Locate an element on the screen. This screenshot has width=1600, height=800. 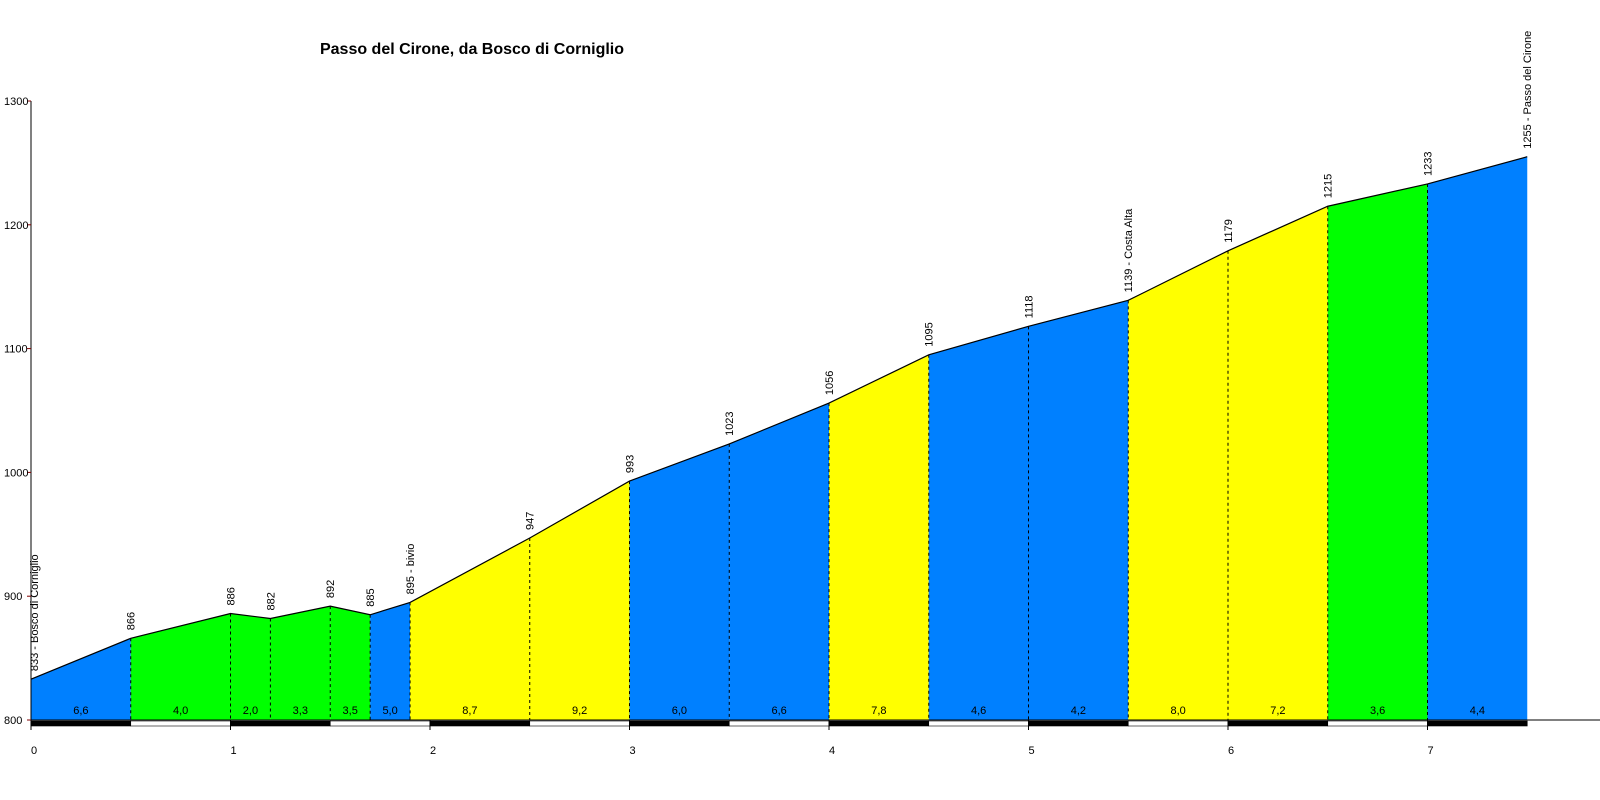
grade-label: 2,0 is located at coordinates (250, 711).